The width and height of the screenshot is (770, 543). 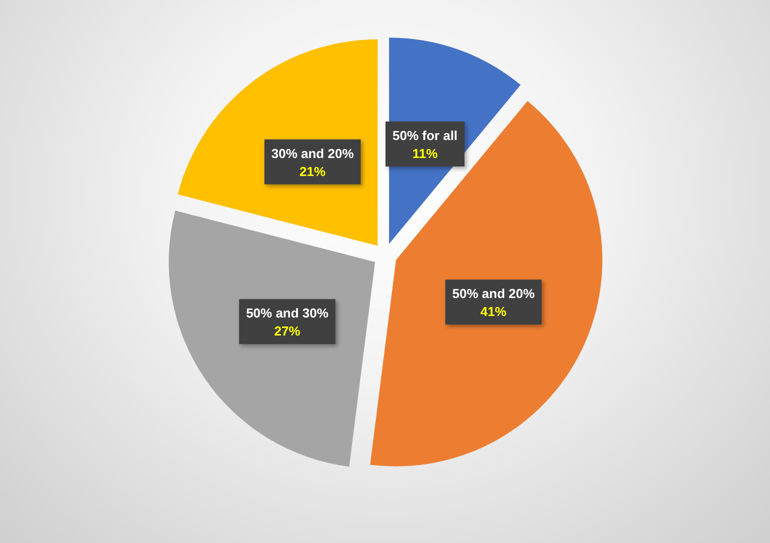 What do you see at coordinates (287, 331) in the screenshot?
I see `data-label: 27%` at bounding box center [287, 331].